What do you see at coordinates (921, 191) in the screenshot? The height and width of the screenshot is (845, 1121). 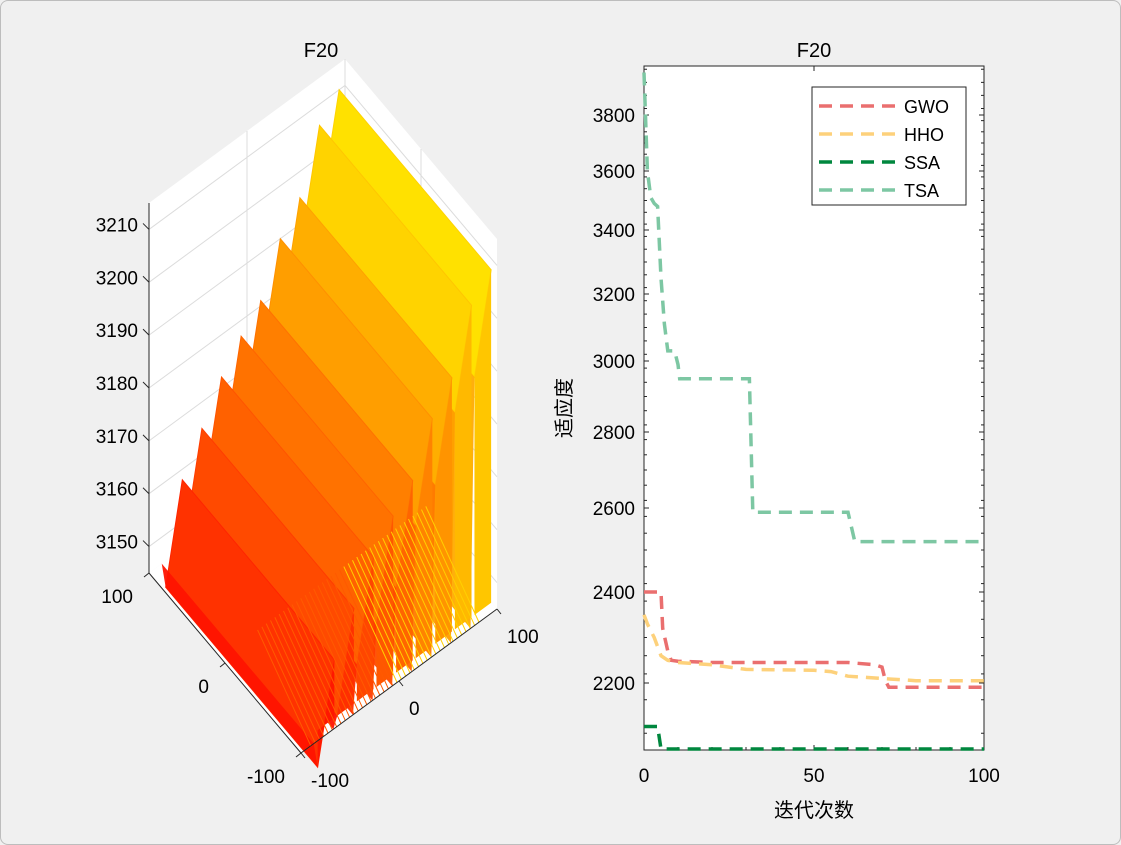 I see `legend-label-tsa: TSA` at bounding box center [921, 191].